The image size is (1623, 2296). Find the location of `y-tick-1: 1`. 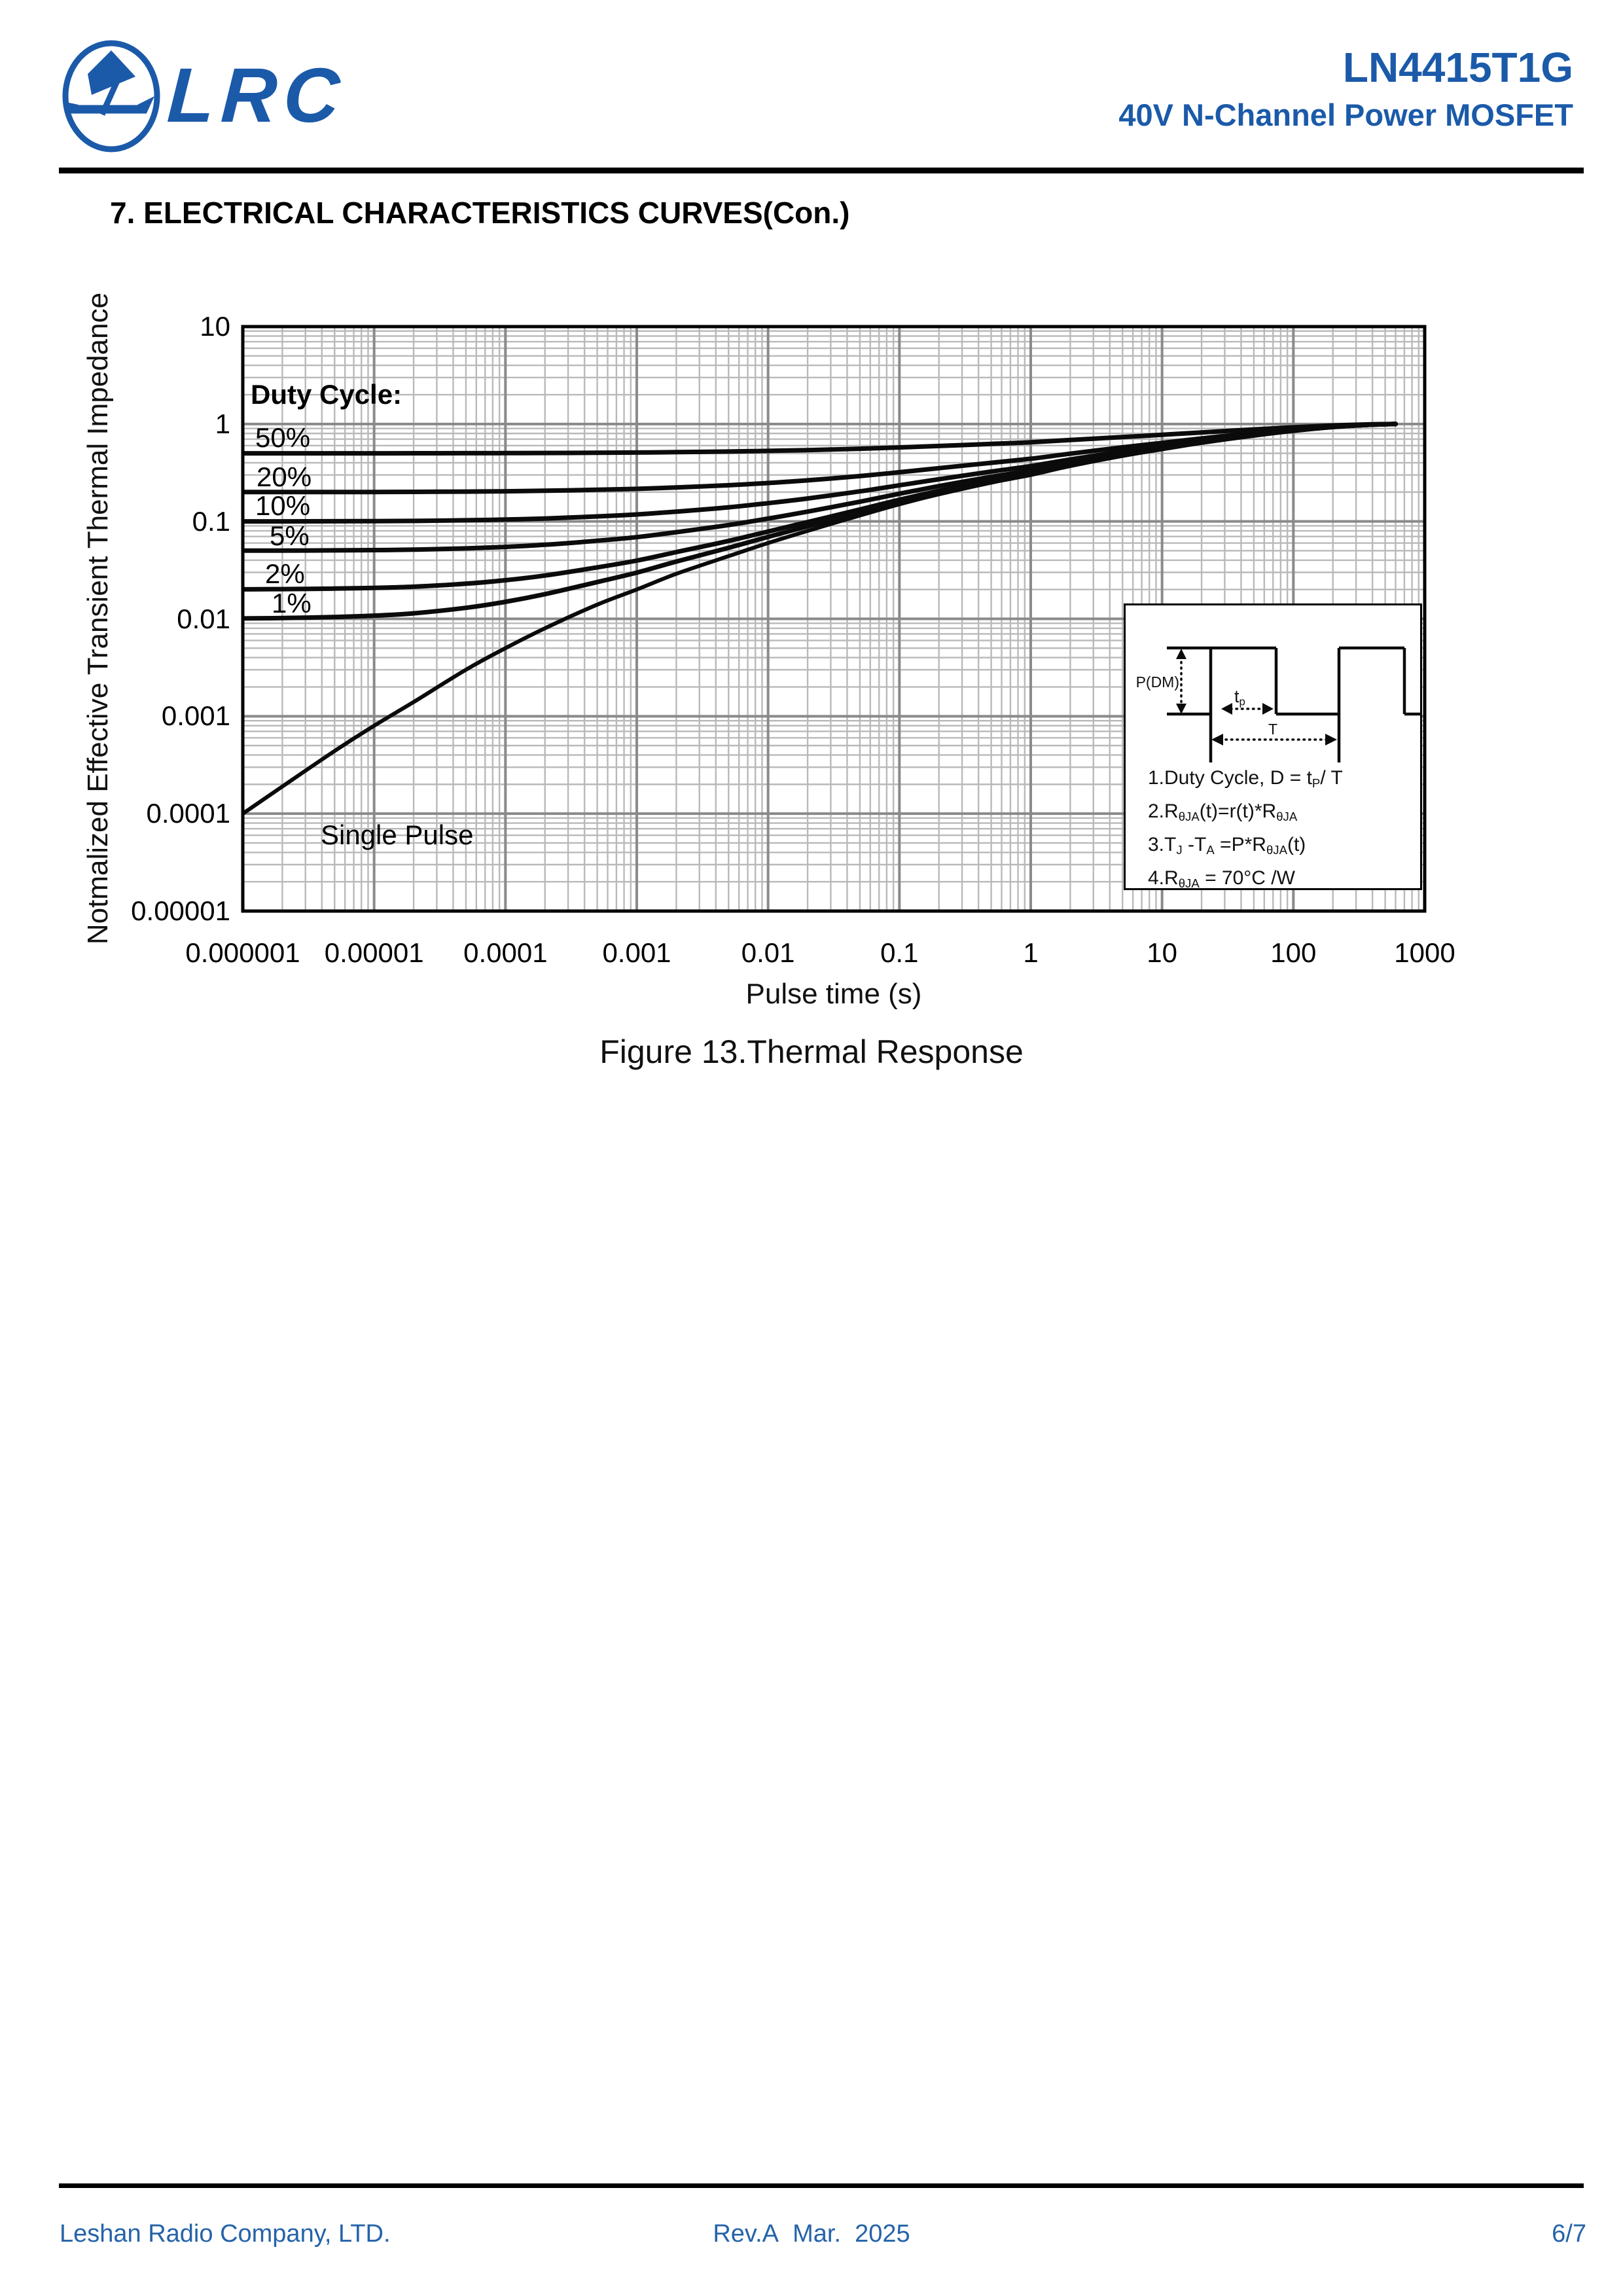

y-tick-1: 1 is located at coordinates (222, 423).